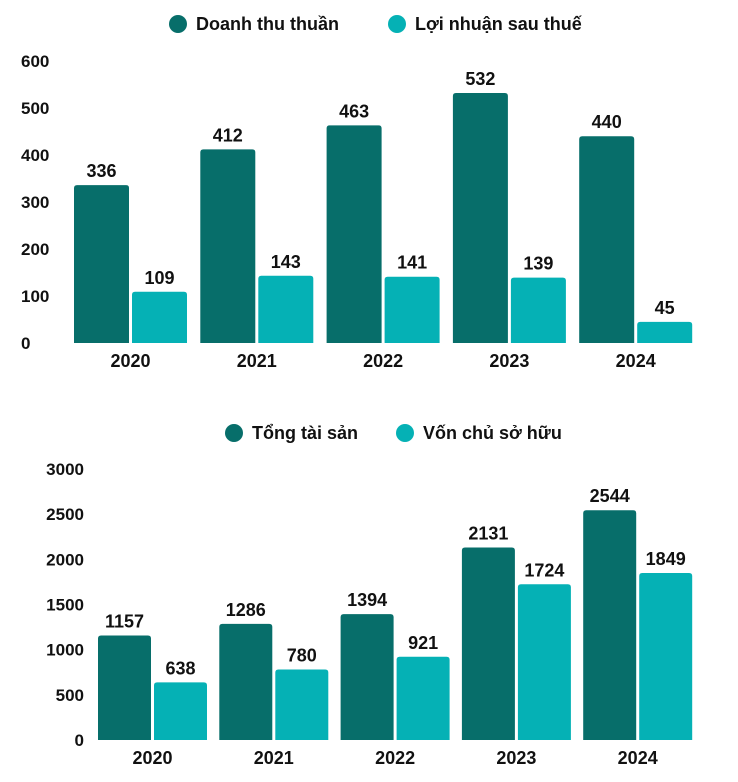 The width and height of the screenshot is (738, 782). Describe the element at coordinates (180, 668) in the screenshot. I see `bar-value-label: 638` at that location.